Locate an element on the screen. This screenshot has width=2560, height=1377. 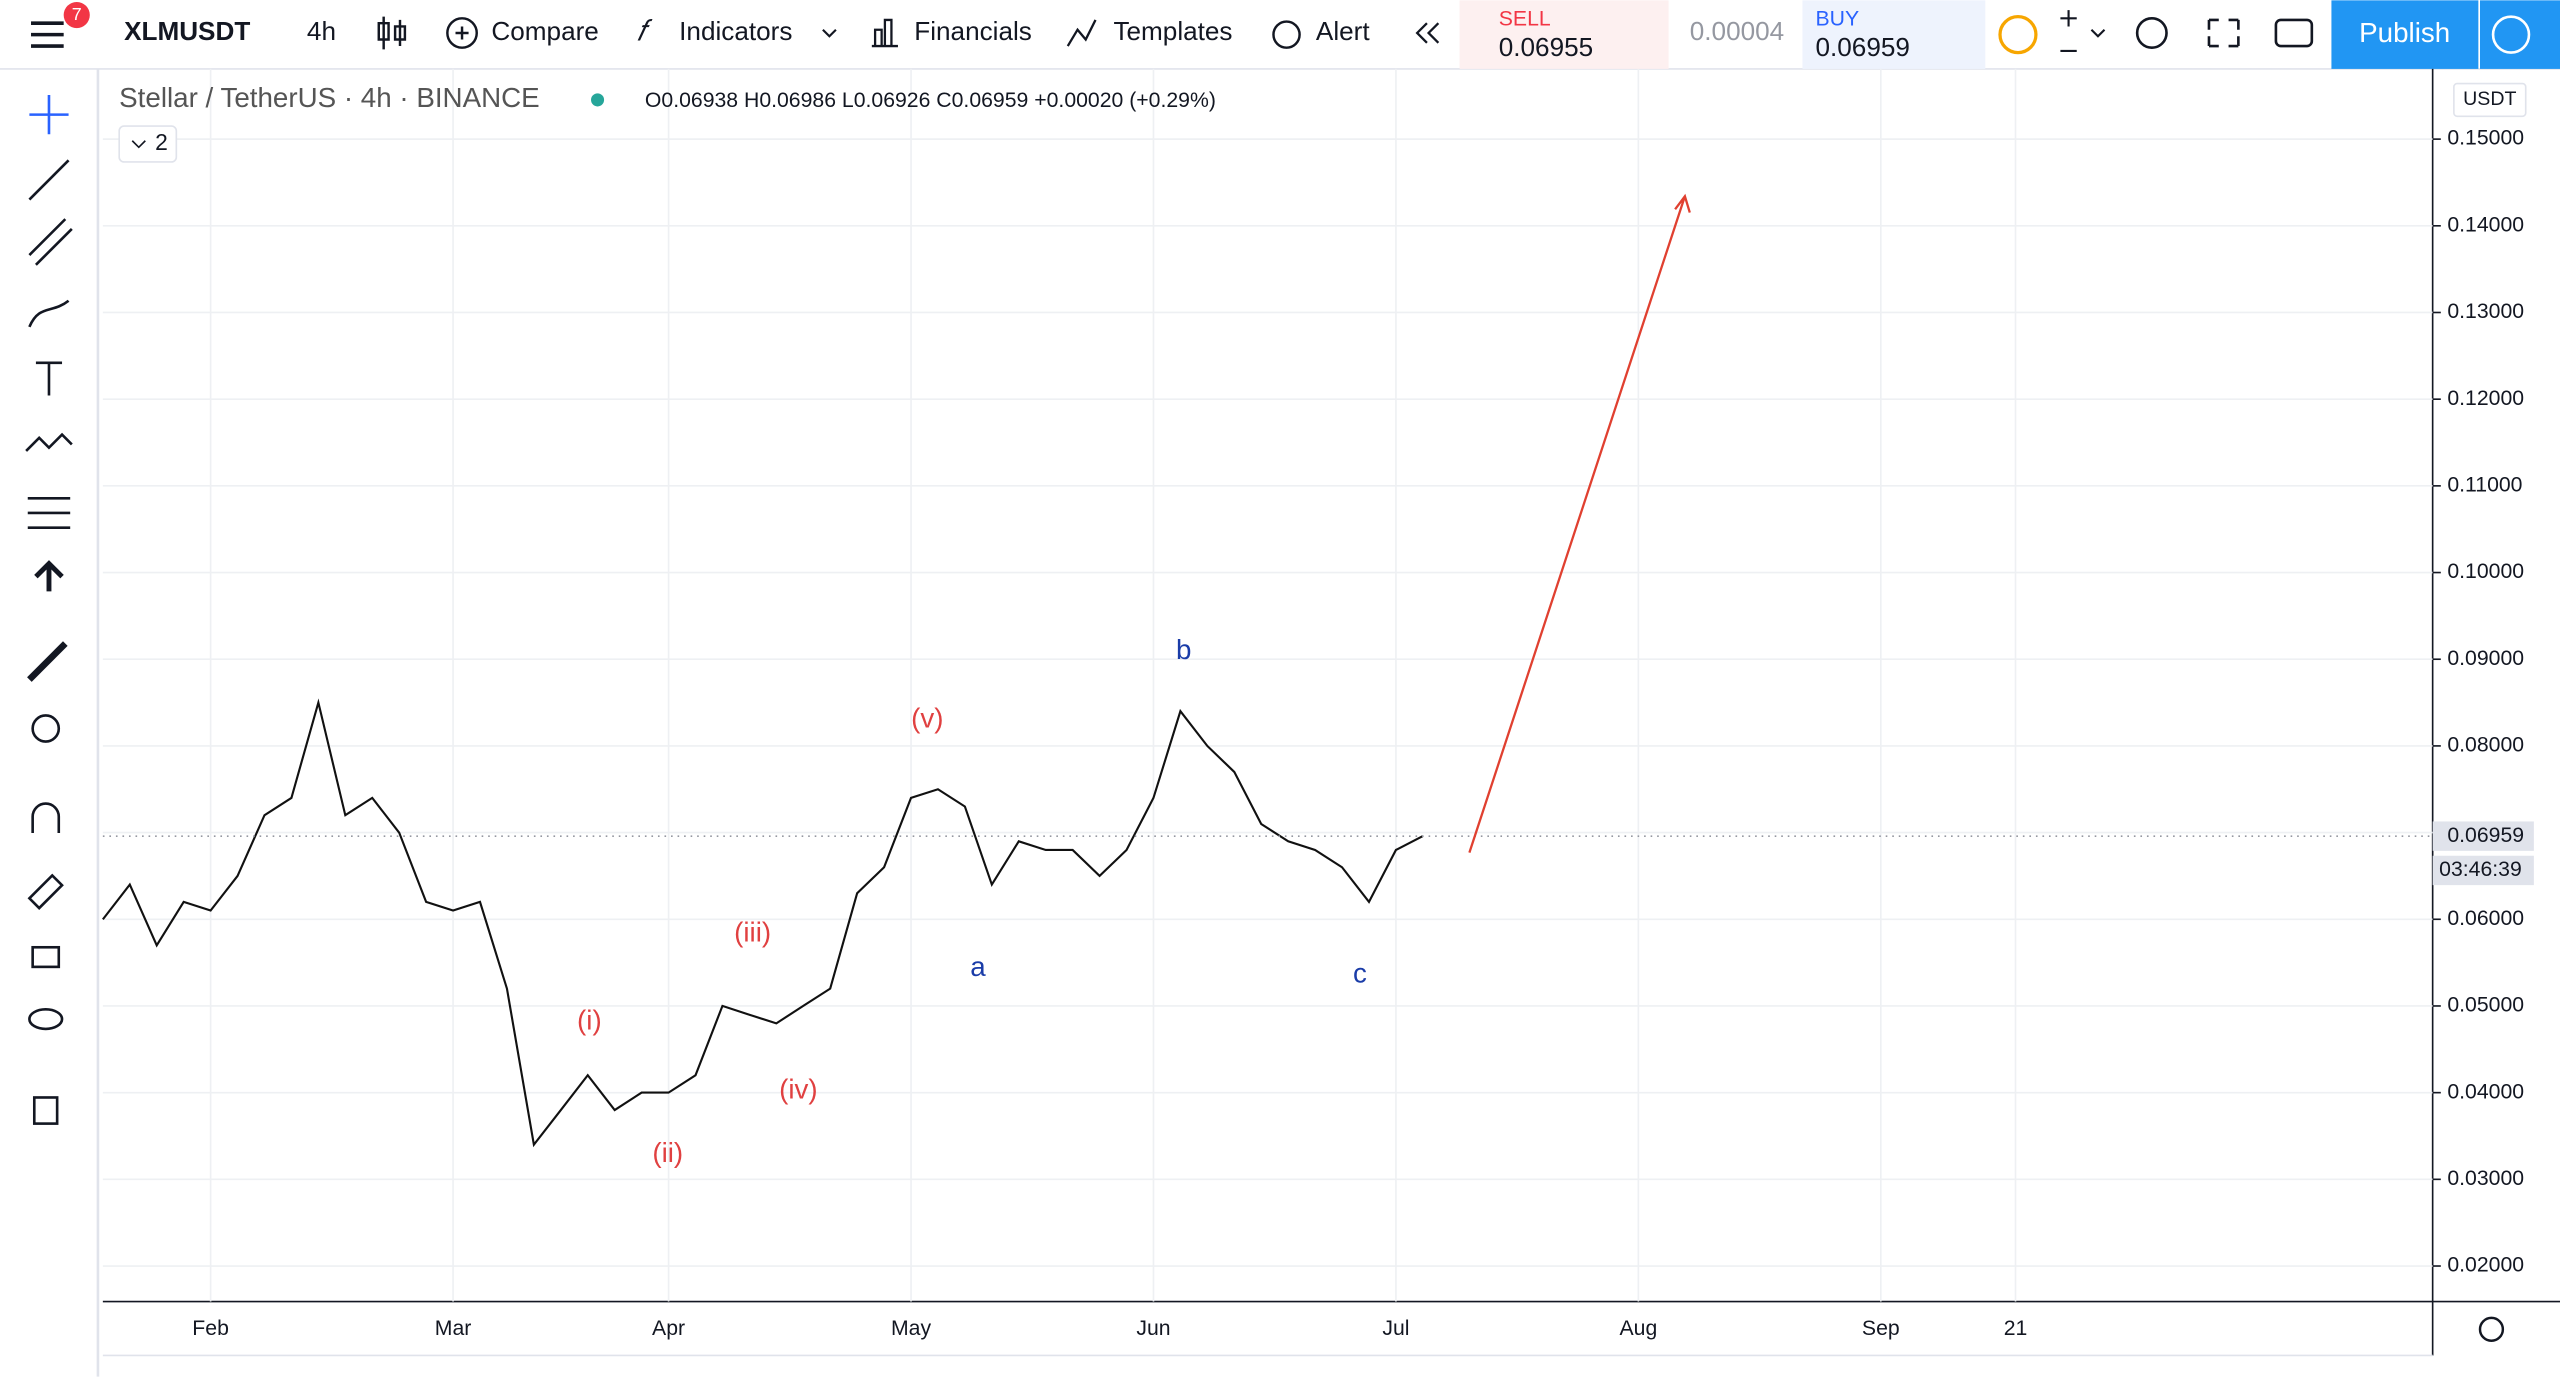
badge-count: 7 is located at coordinates (77, 14).